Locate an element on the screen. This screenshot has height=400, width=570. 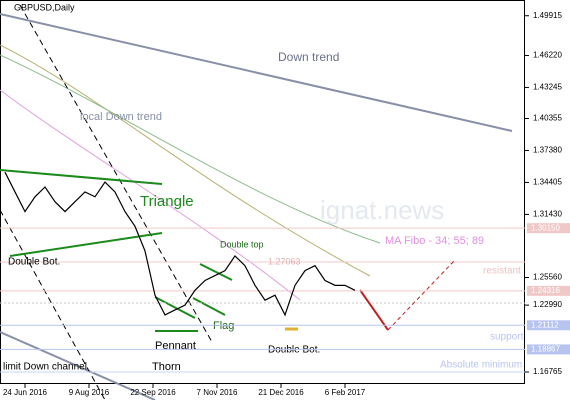
pennant-line is located at coordinates (175, 307).